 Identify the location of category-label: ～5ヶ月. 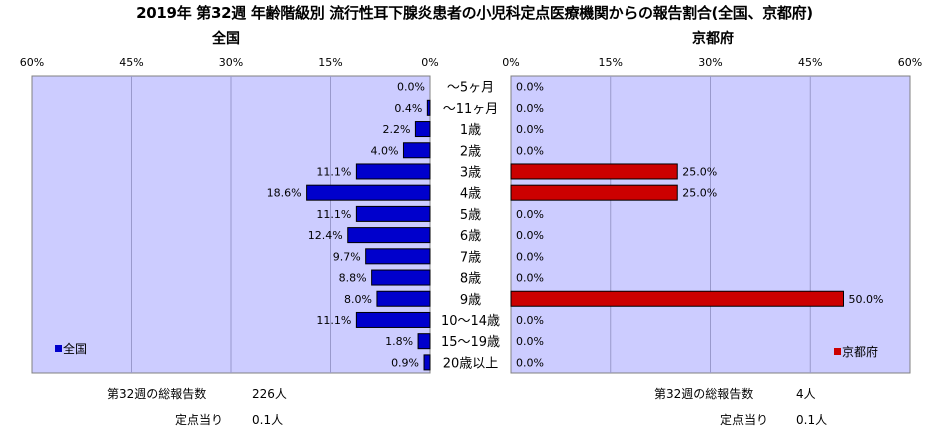
(470, 88).